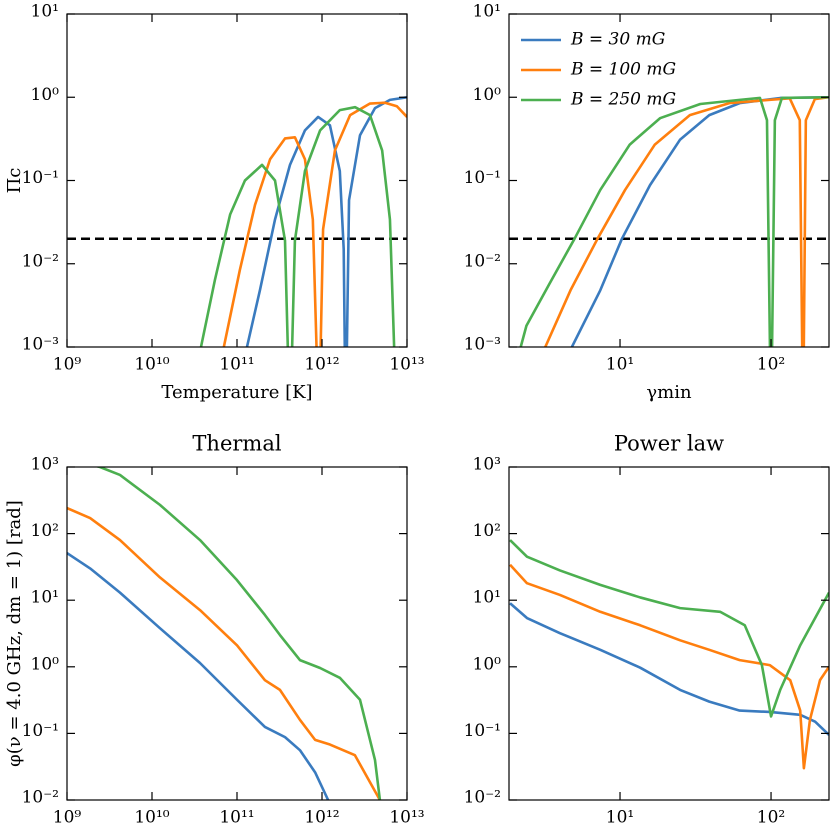  Describe the element at coordinates (669, 392) in the screenshot. I see `x-axis-label: γmin` at that location.